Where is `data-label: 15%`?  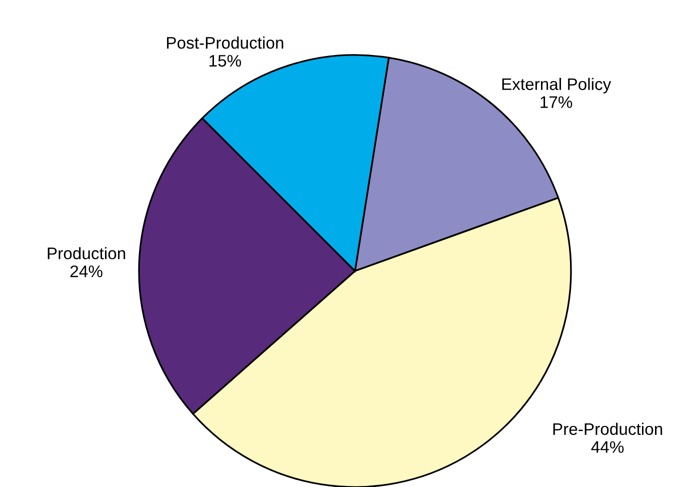
data-label: 15% is located at coordinates (226, 60).